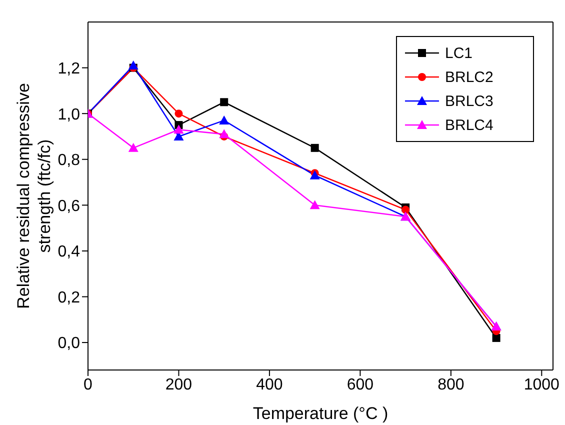  Describe the element at coordinates (269, 385) in the screenshot. I see `x-tick-label: 400` at that location.